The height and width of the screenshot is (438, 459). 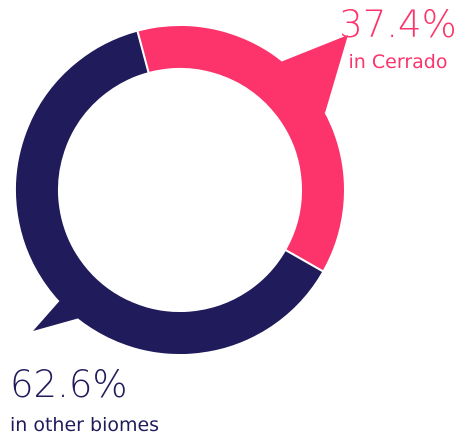 What do you see at coordinates (398, 62) in the screenshot?
I see `cerrado-category-label: in Cerrado` at bounding box center [398, 62].